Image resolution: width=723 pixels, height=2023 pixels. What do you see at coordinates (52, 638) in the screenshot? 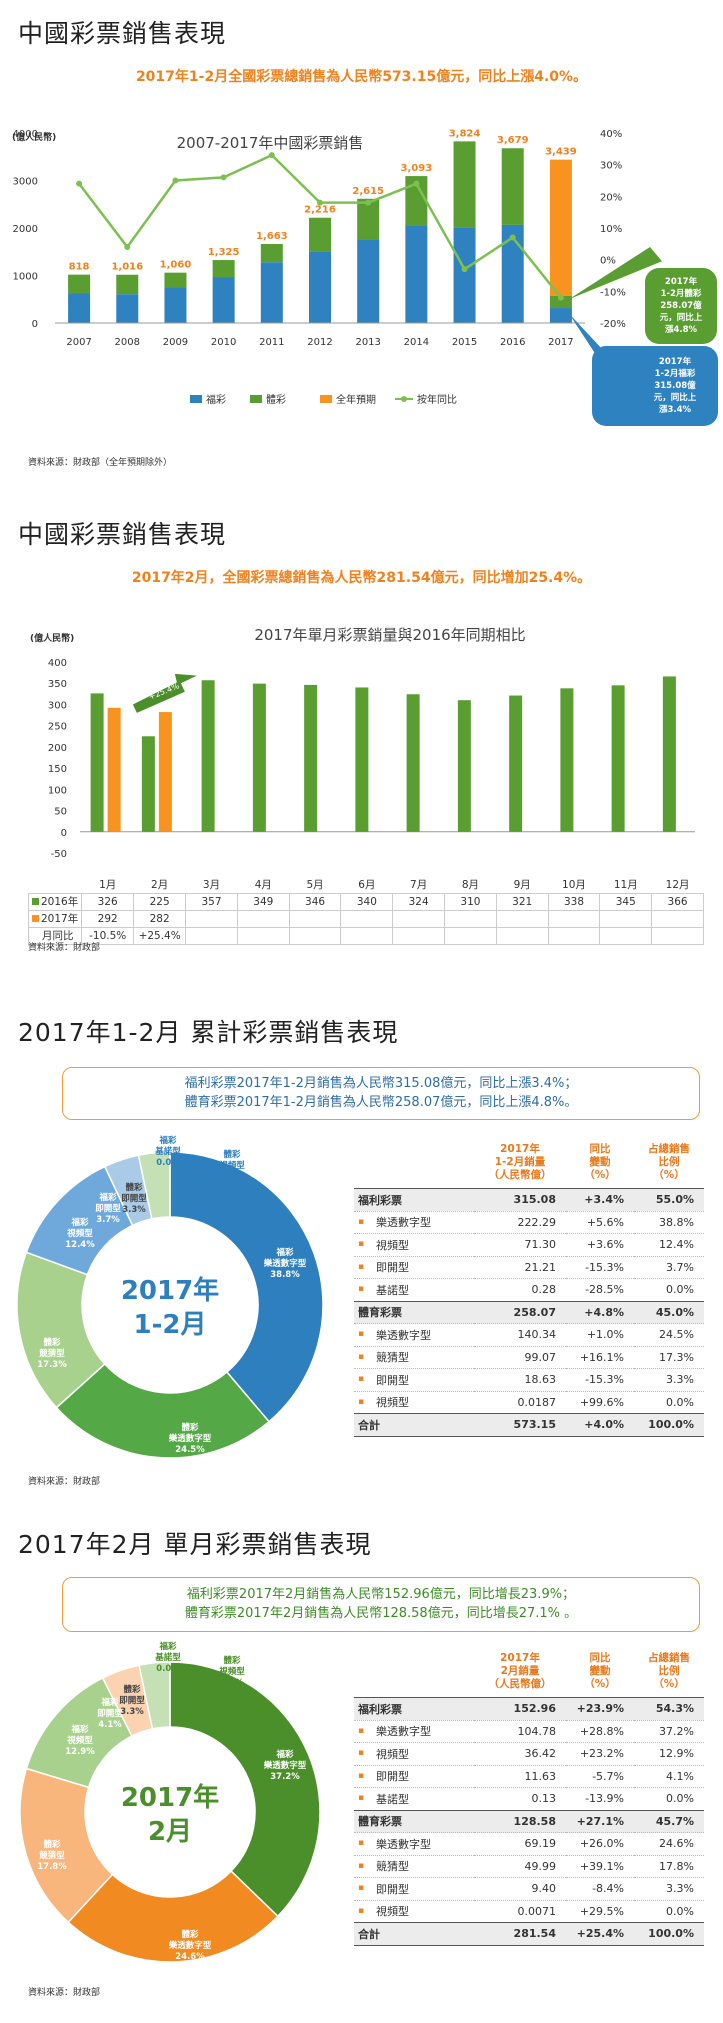
I see `y-axis-label: (億人民幣)` at bounding box center [52, 638].